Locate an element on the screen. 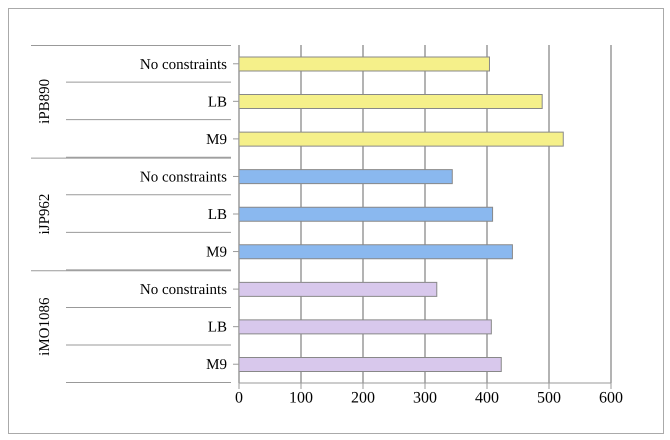 This screenshot has height=440, width=670. x-tick-label: 400 is located at coordinates (487, 397).